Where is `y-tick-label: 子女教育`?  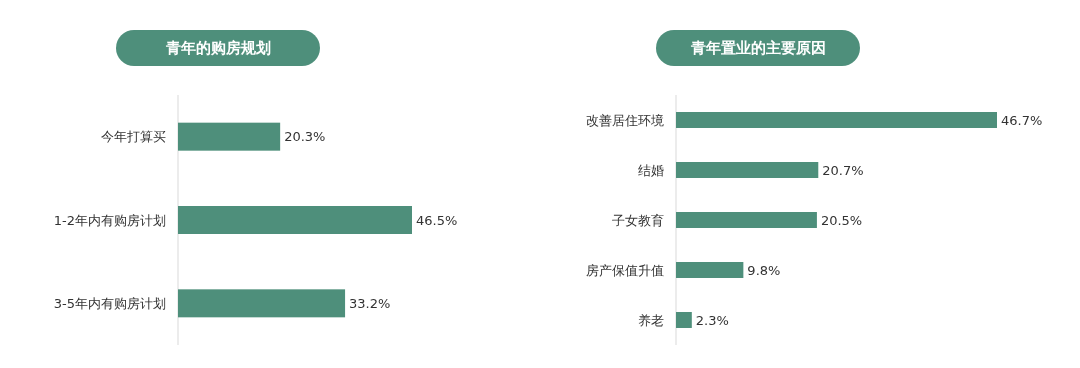 y-tick-label: 子女教育 is located at coordinates (638, 220).